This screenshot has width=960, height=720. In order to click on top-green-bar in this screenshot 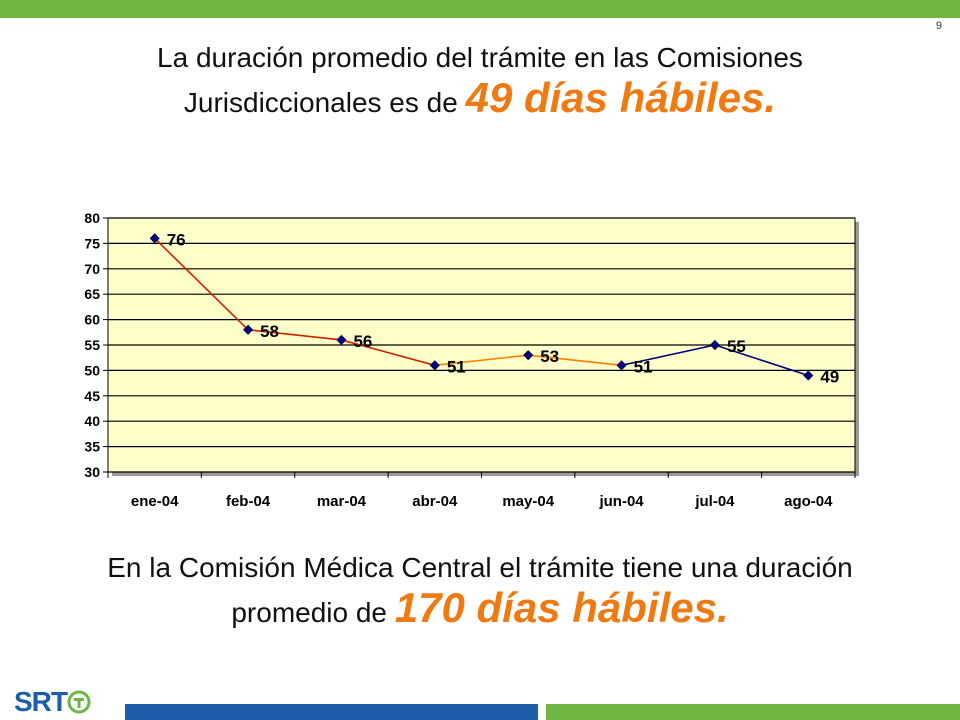, I will do `click(480, 9)`.